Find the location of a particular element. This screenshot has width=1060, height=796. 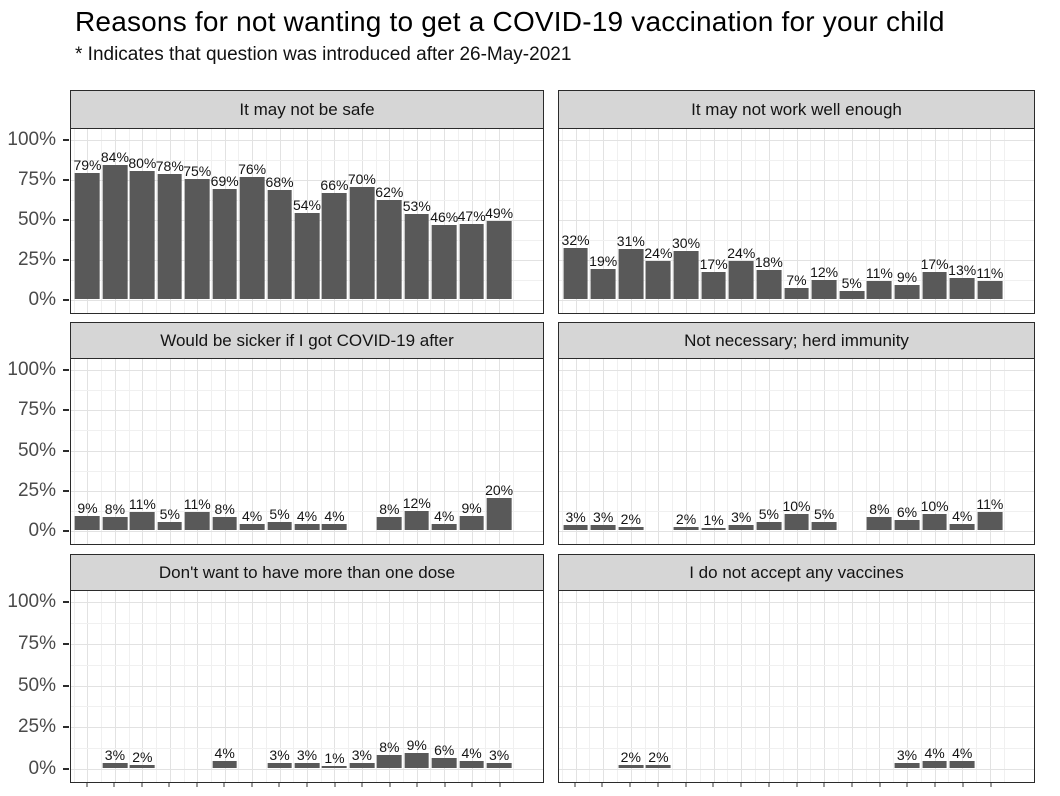

bar-value-label: 31% is located at coordinates (630, 241).